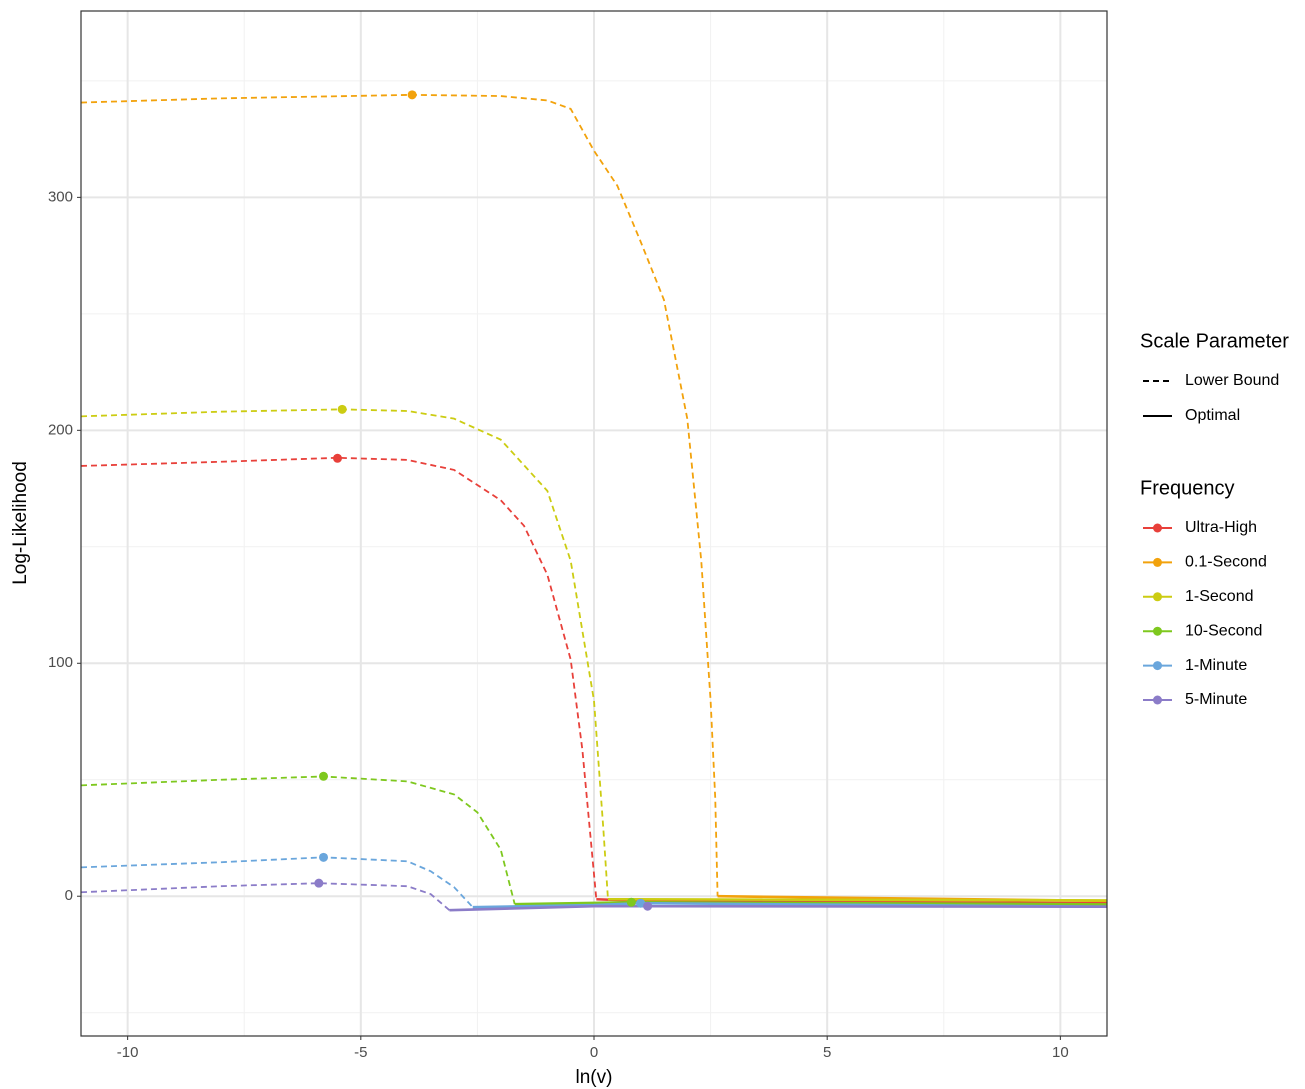  What do you see at coordinates (1212, 415) in the screenshot?
I see `legend-label: Optimal` at bounding box center [1212, 415].